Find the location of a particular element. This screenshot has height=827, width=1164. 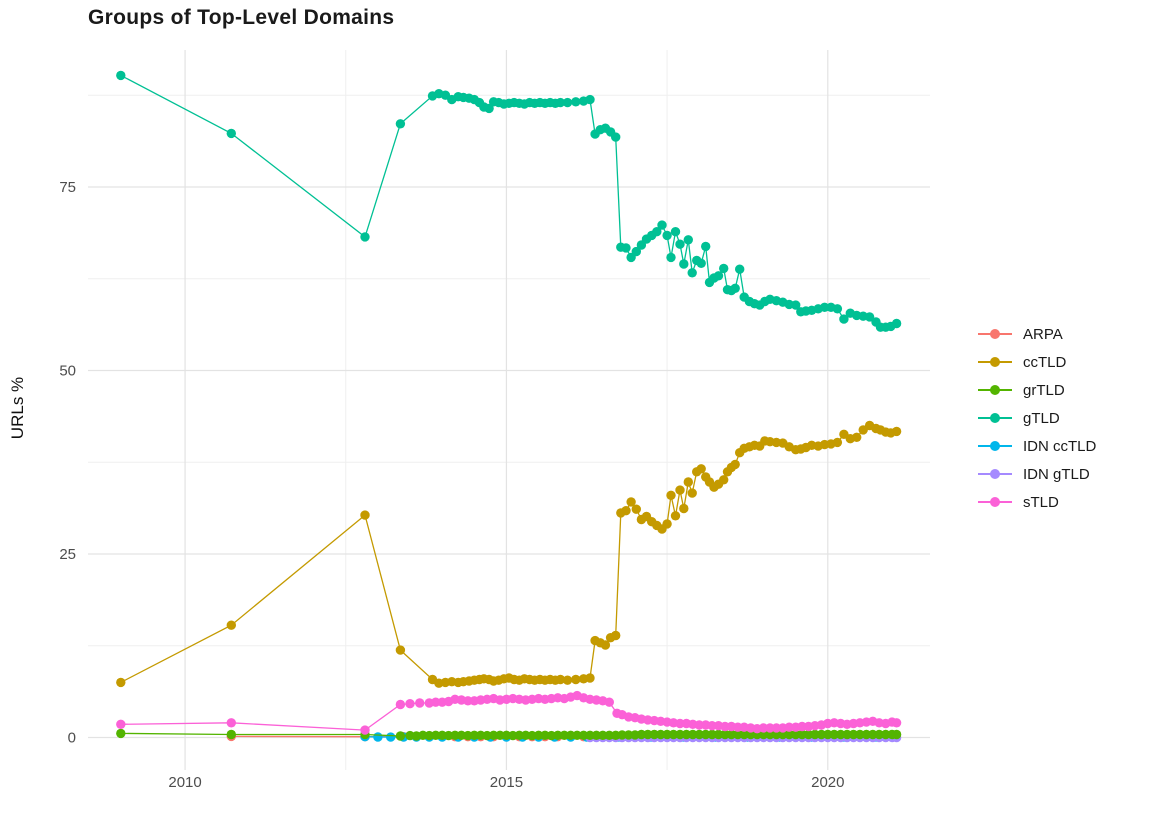

legend-item-grtld: grTLD is located at coordinates (1037, 390).